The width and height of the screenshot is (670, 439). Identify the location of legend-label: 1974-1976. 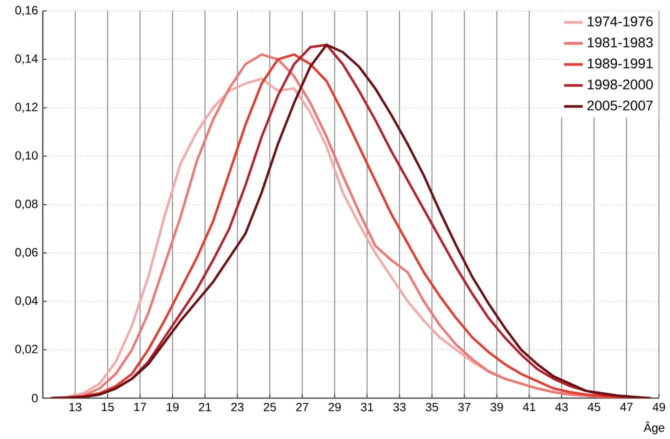
(620, 21).